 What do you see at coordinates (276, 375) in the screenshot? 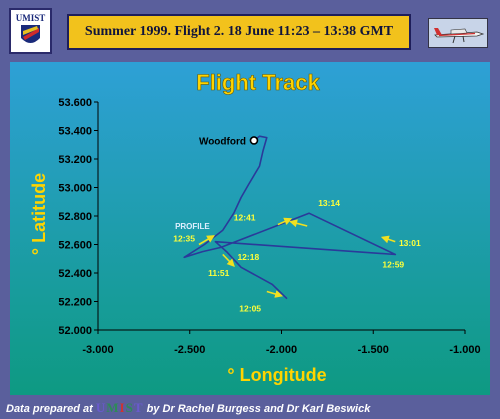
I see `x-axis-label: ° Longitude` at bounding box center [276, 375].